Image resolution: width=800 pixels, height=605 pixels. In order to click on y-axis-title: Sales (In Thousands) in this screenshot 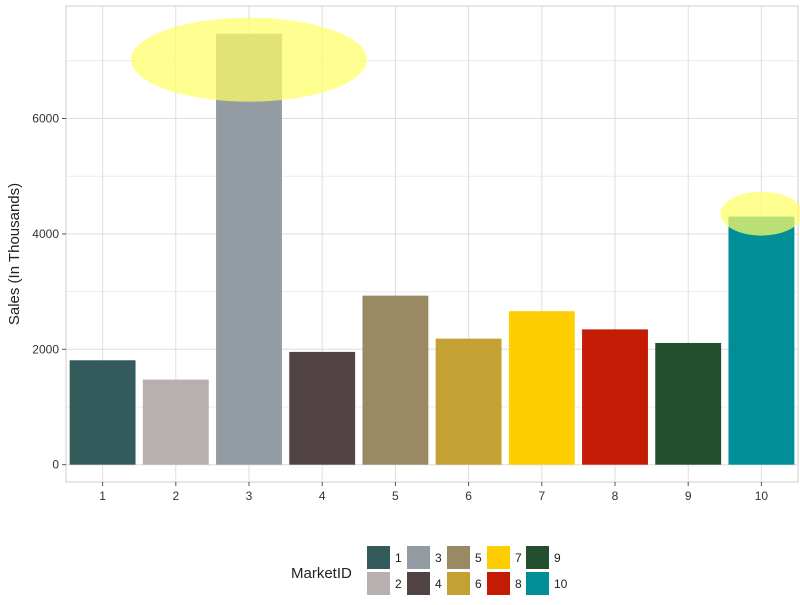, I will do `click(14, 254)`.